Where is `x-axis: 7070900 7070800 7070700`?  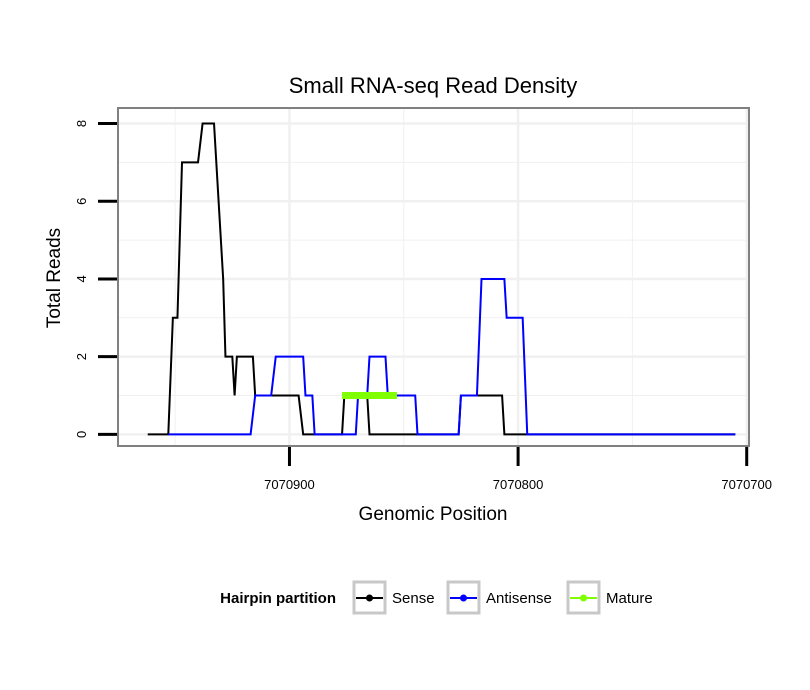 x-axis: 7070900 7070800 7070700 is located at coordinates (518, 469).